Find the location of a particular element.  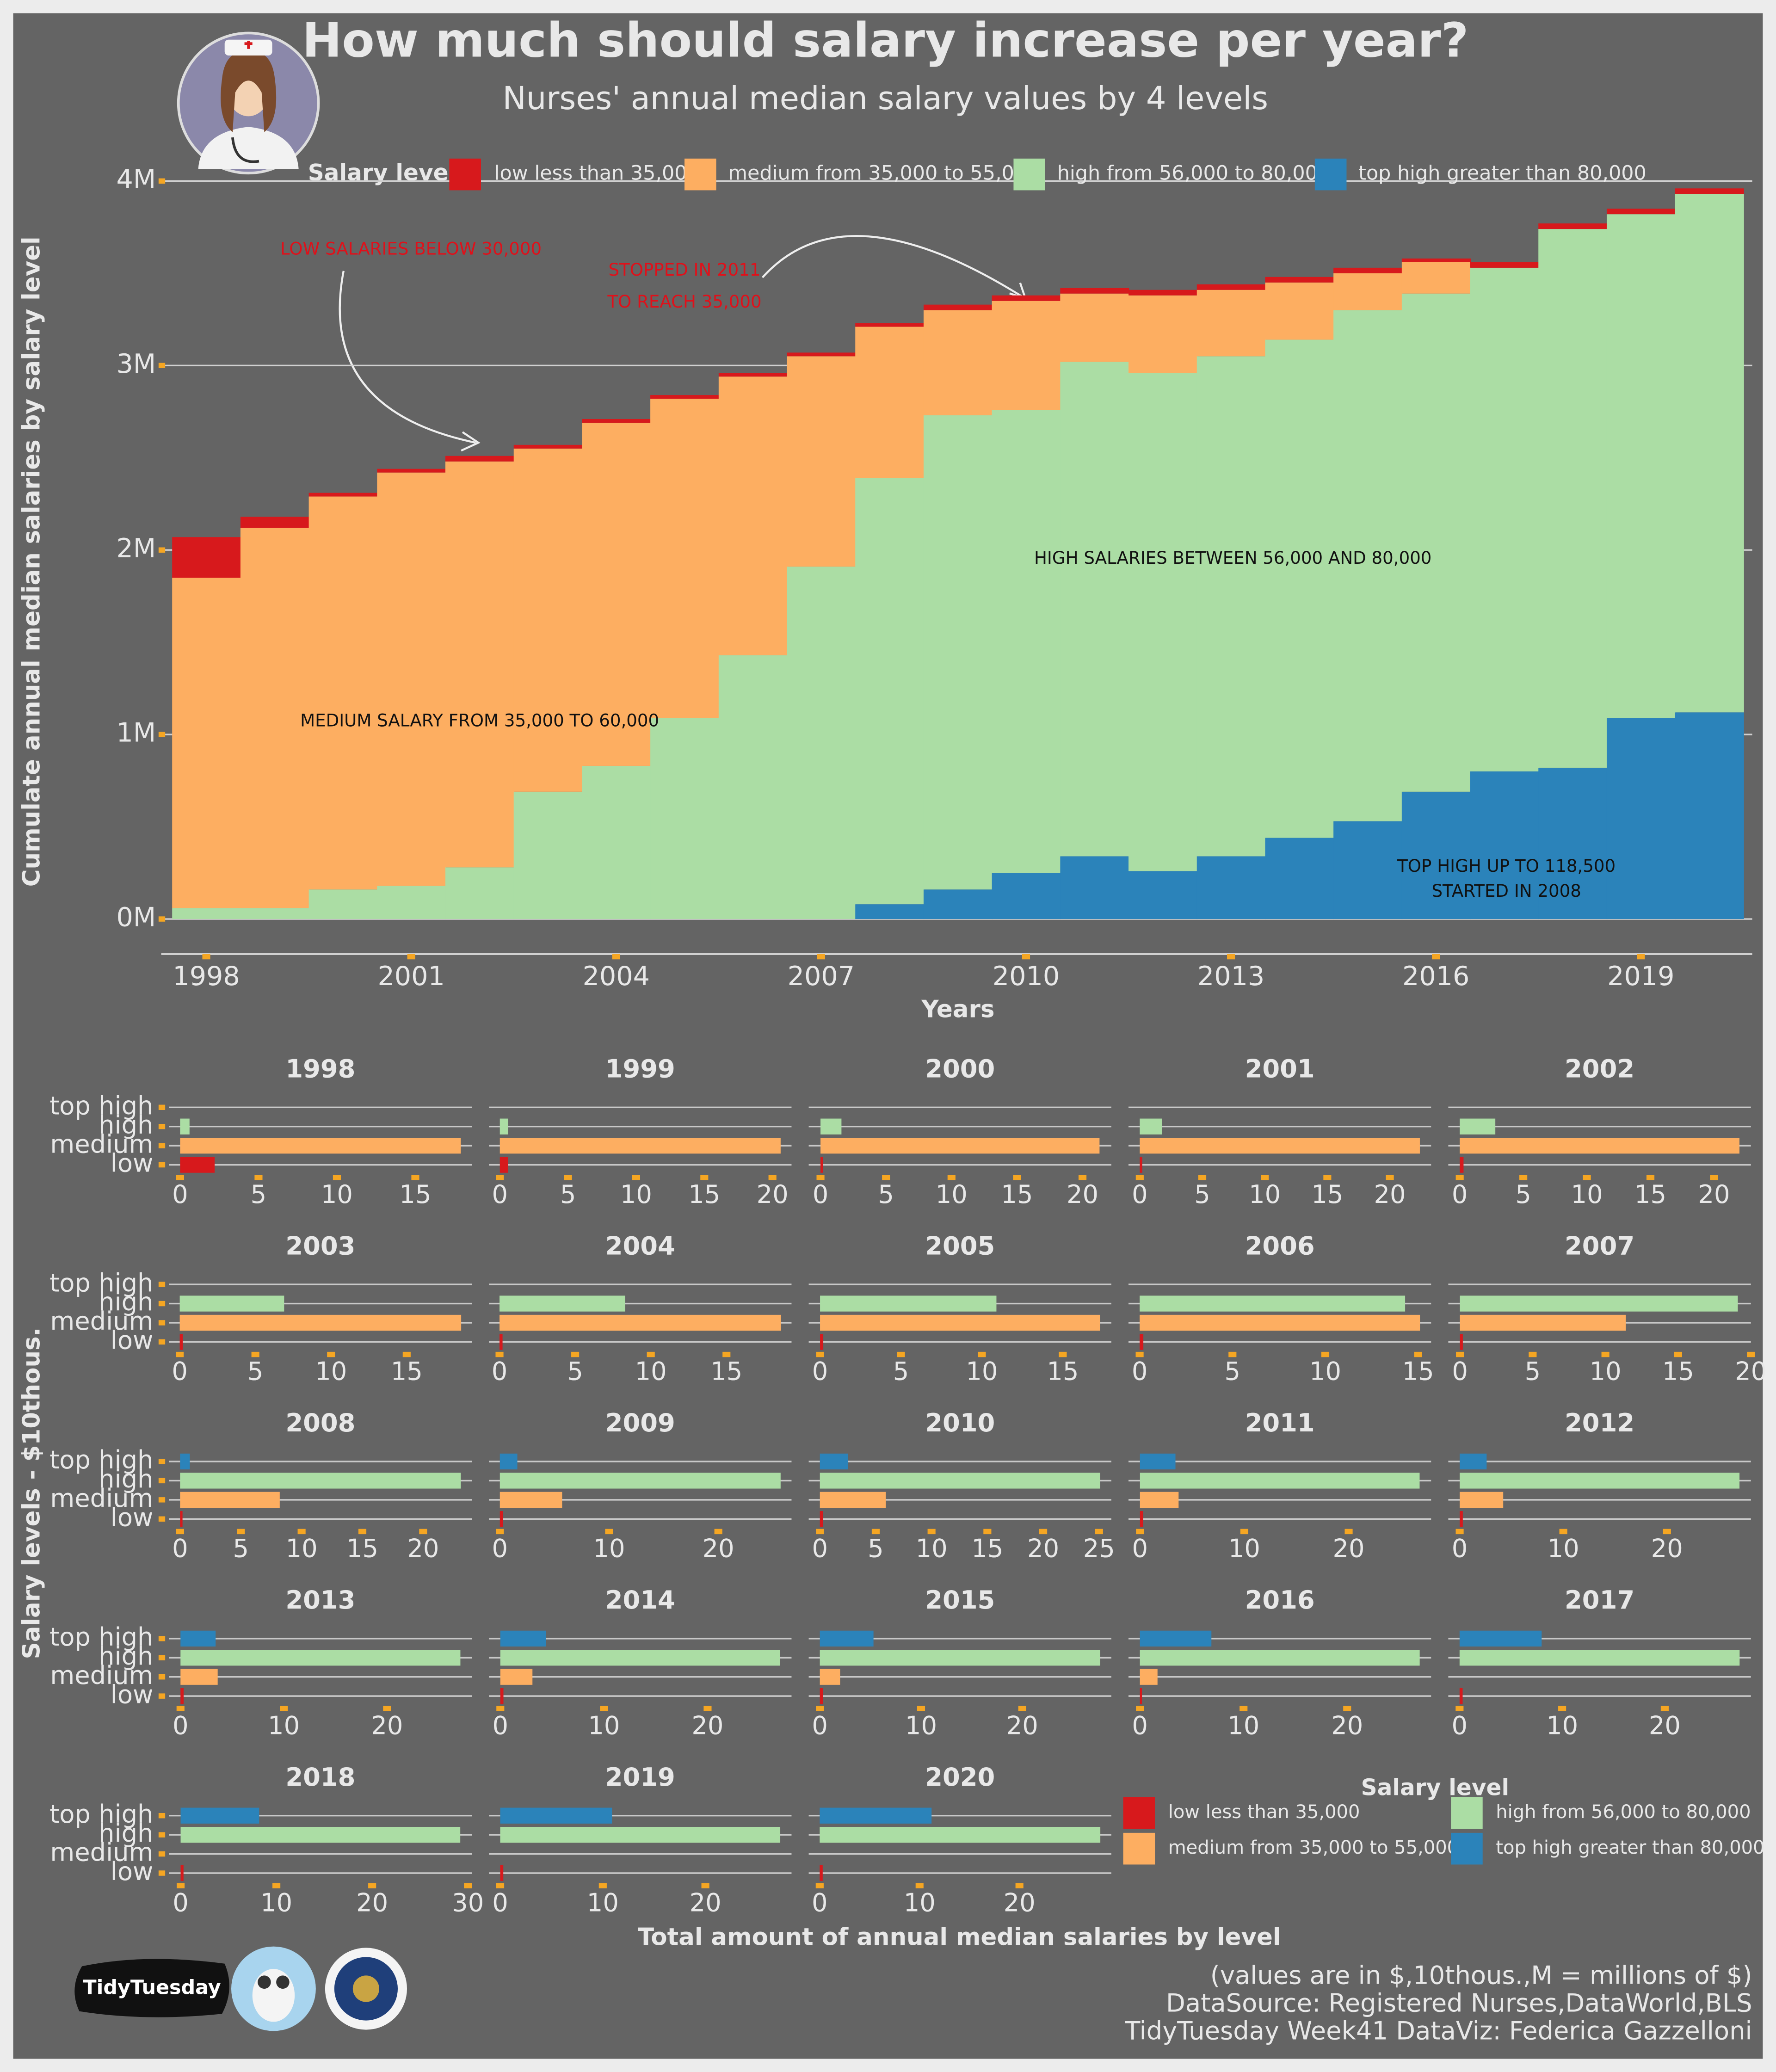

panel-title: 2005 is located at coordinates (960, 1245).